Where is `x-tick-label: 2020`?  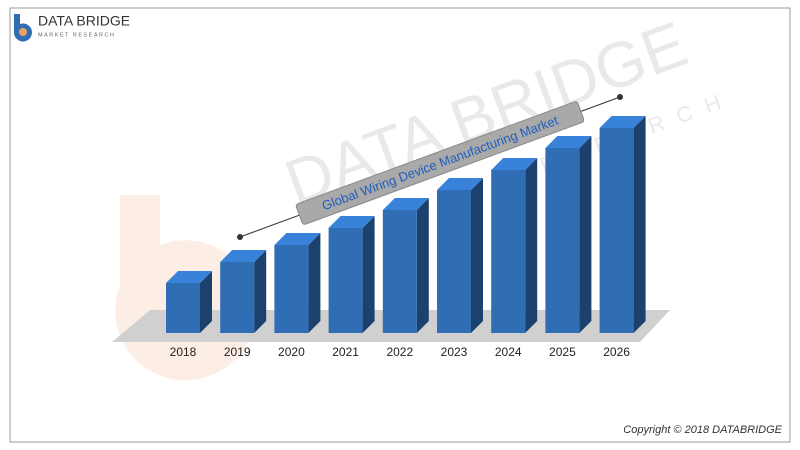 x-tick-label: 2020 is located at coordinates (291, 352).